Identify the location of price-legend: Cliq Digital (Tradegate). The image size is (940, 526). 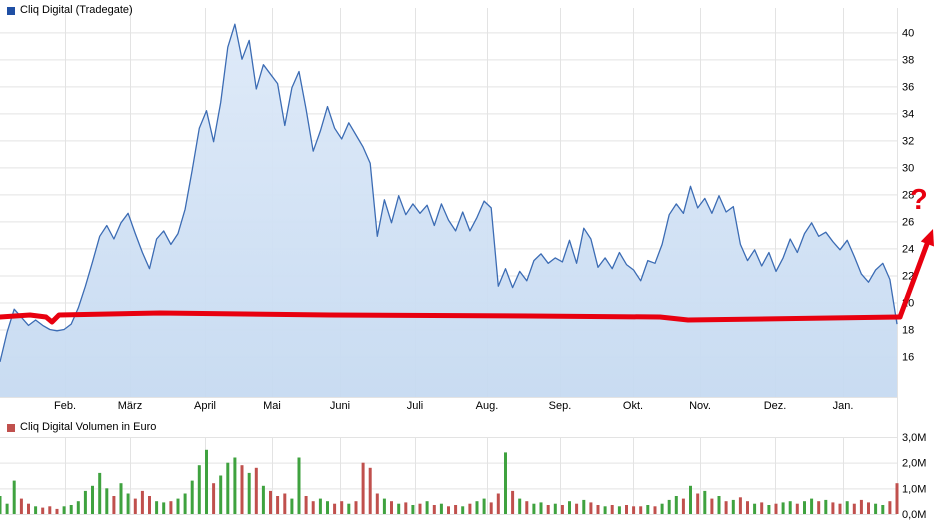
(70, 10).